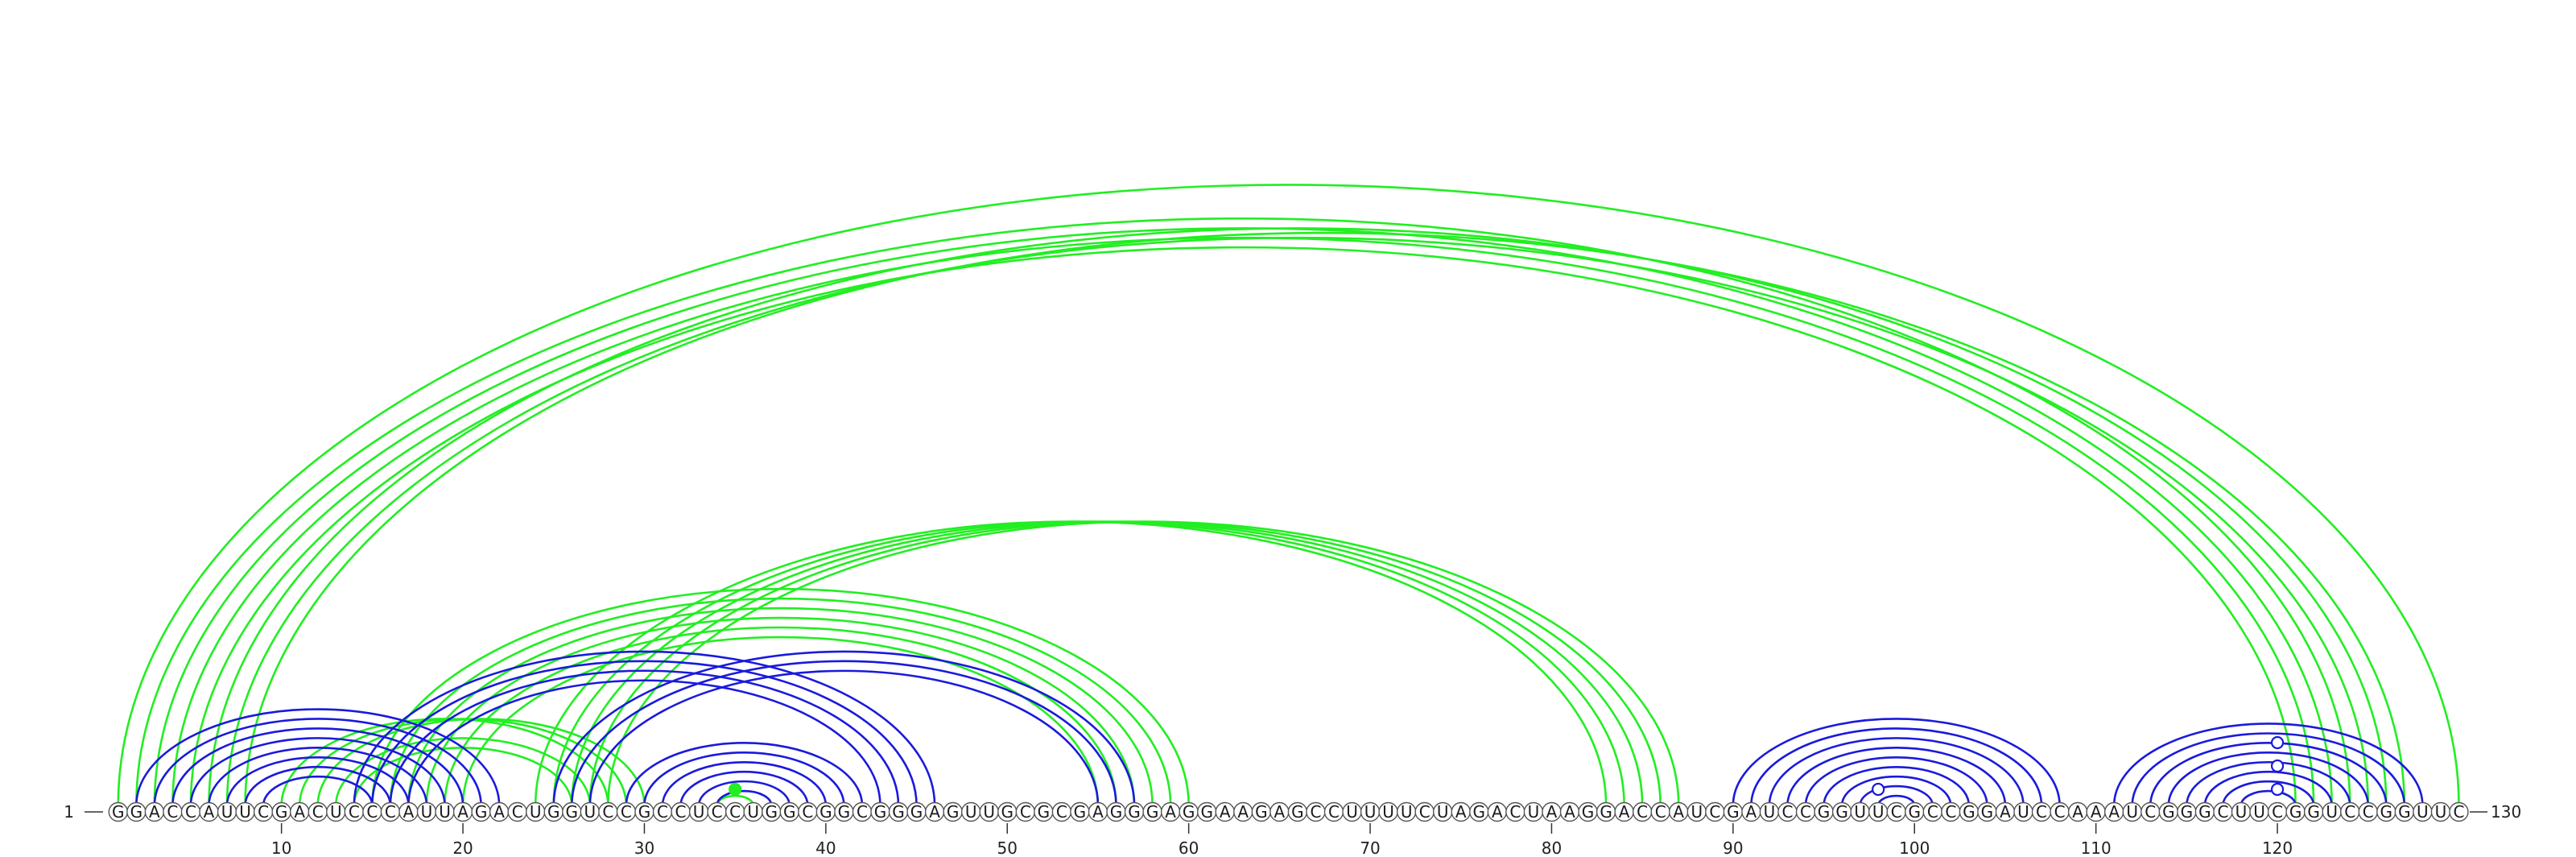 The image size is (2576, 857). I want to click on nucleotide-97: U, so click(1860, 811).